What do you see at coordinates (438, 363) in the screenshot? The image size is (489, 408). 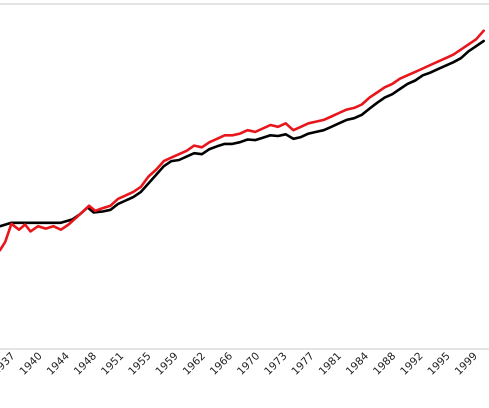 I see `x-tick-label: 1995` at bounding box center [438, 363].